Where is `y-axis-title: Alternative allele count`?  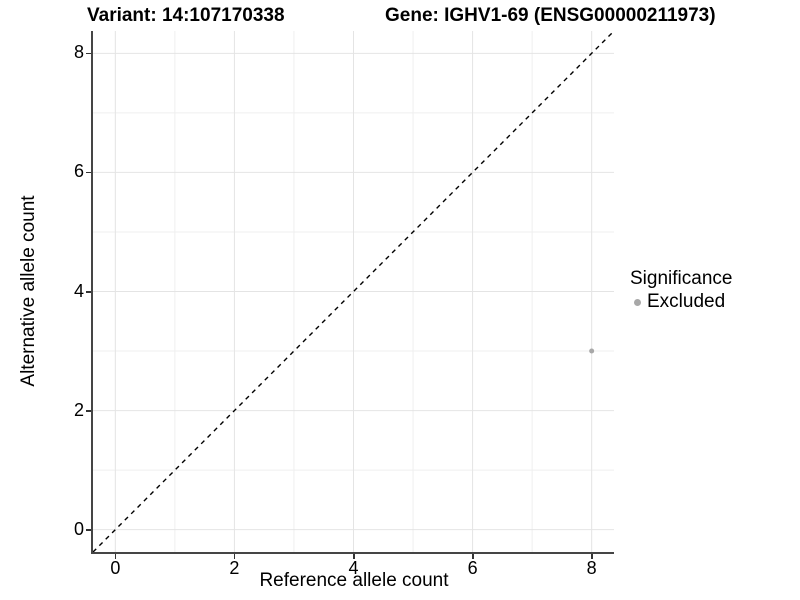
y-axis-title: Alternative allele count is located at coordinates (28, 291).